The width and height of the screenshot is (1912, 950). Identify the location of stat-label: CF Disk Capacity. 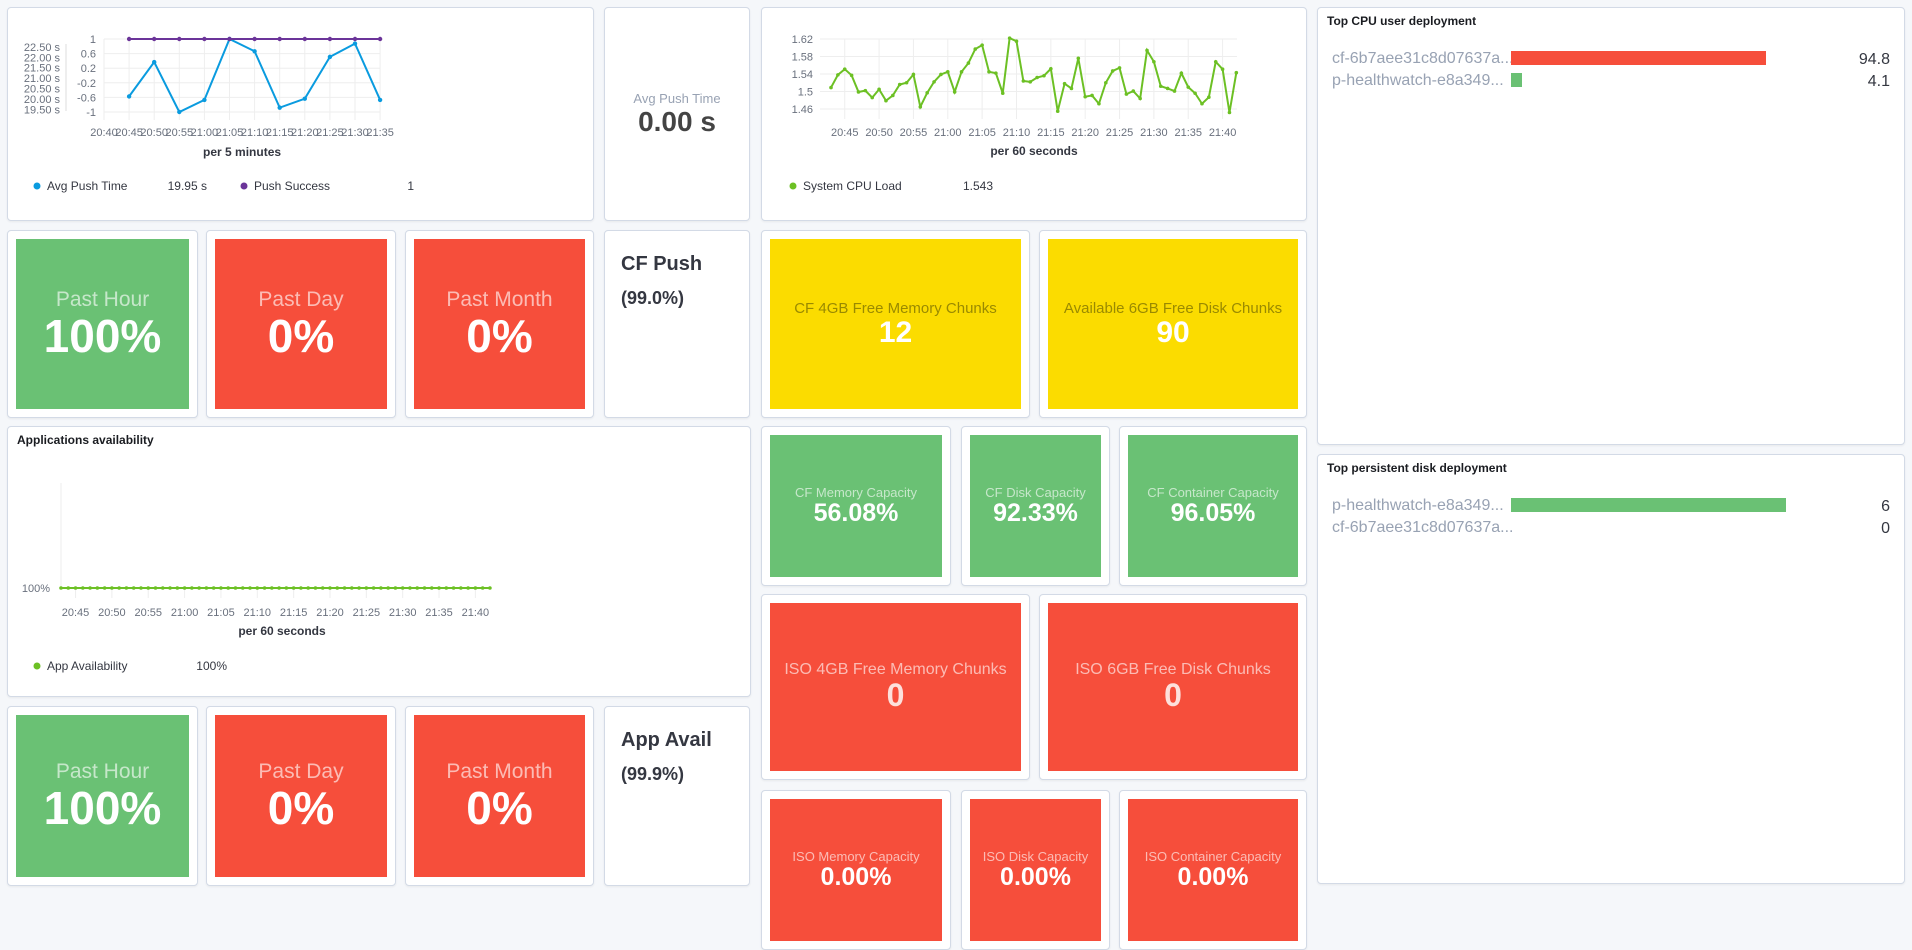
(1035, 493).